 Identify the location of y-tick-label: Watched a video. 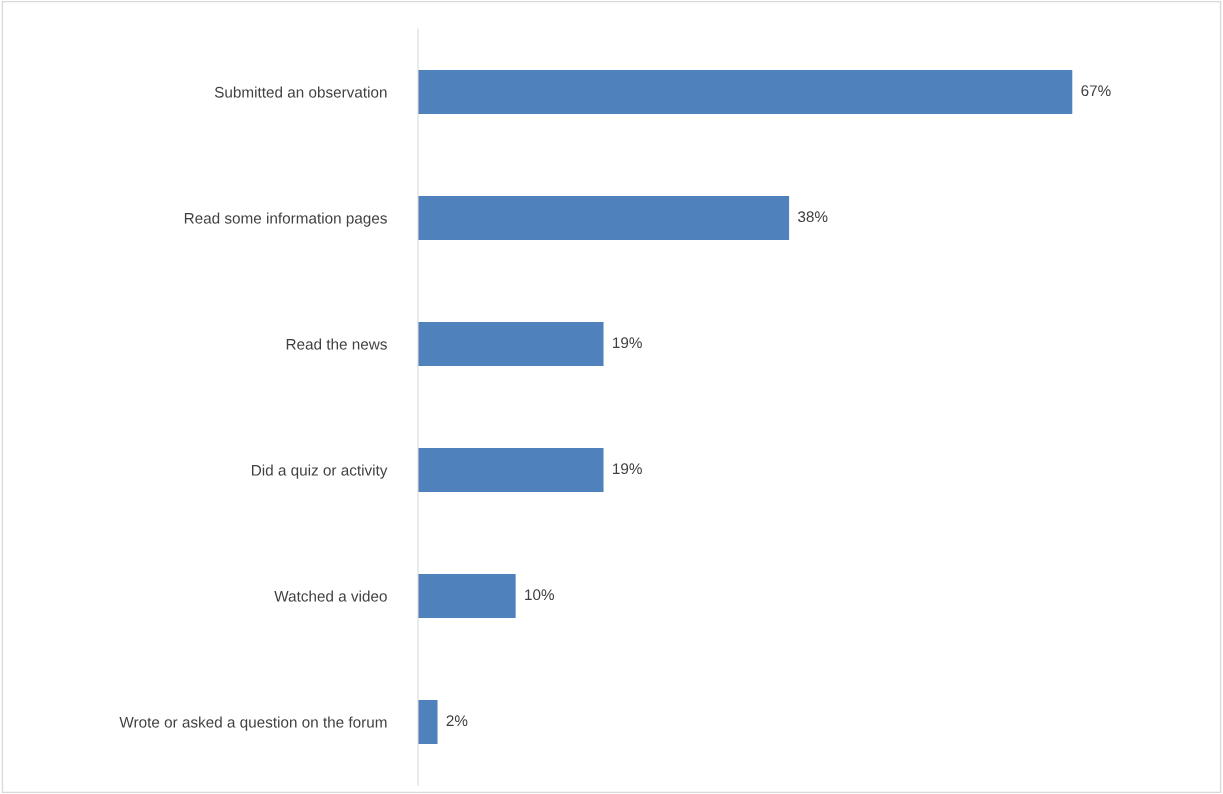
(330, 596).